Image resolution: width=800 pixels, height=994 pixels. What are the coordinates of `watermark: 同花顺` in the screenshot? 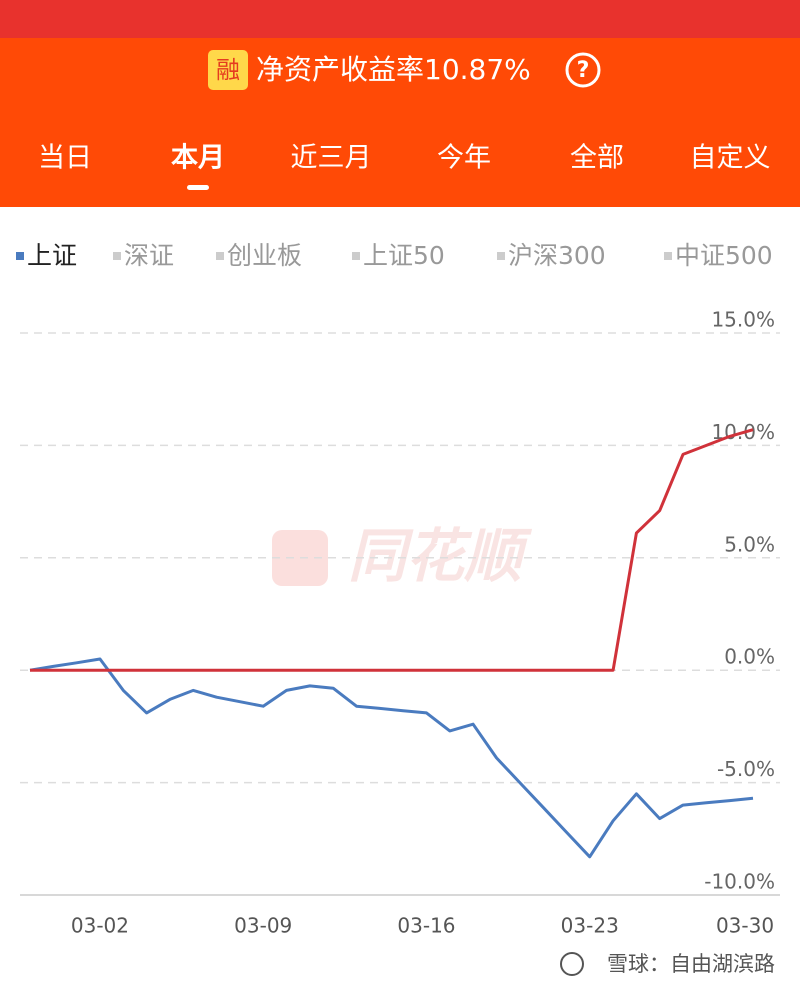 It's located at (402, 556).